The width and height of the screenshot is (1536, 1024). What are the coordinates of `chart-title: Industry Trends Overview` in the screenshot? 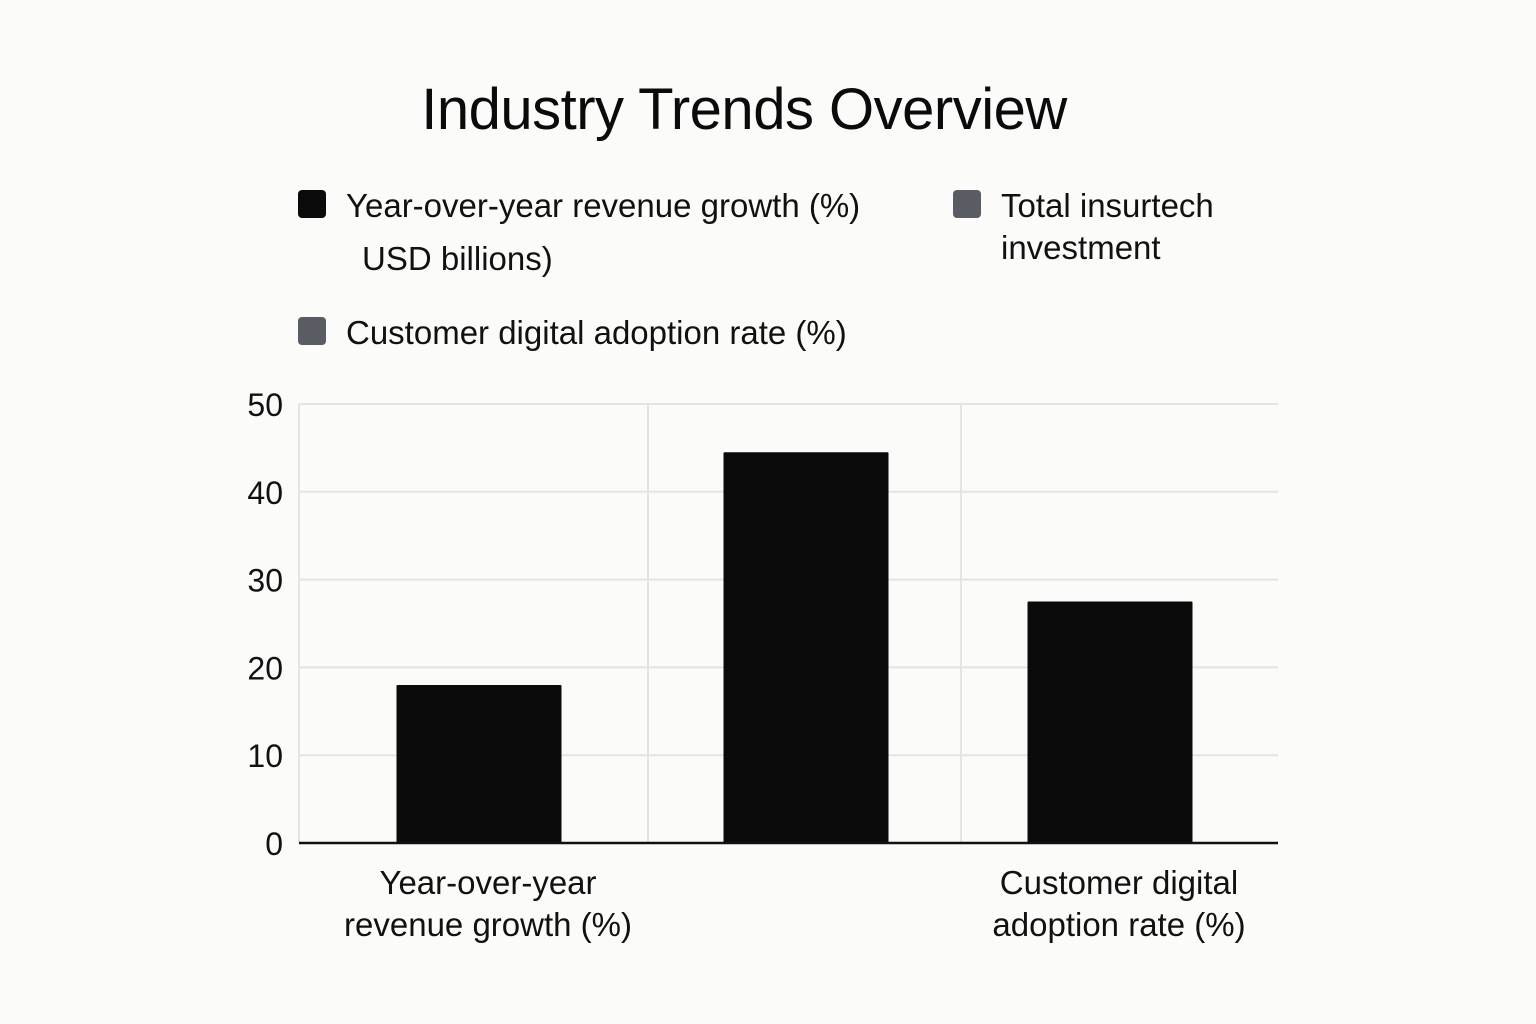 It's located at (744, 109).